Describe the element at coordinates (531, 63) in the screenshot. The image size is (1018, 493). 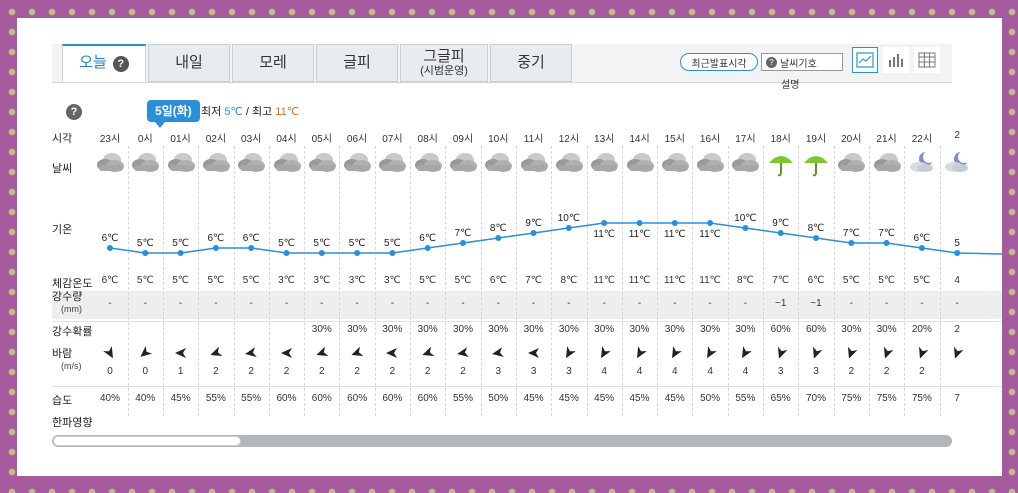
I see `tab-mid-term: 중기` at that location.